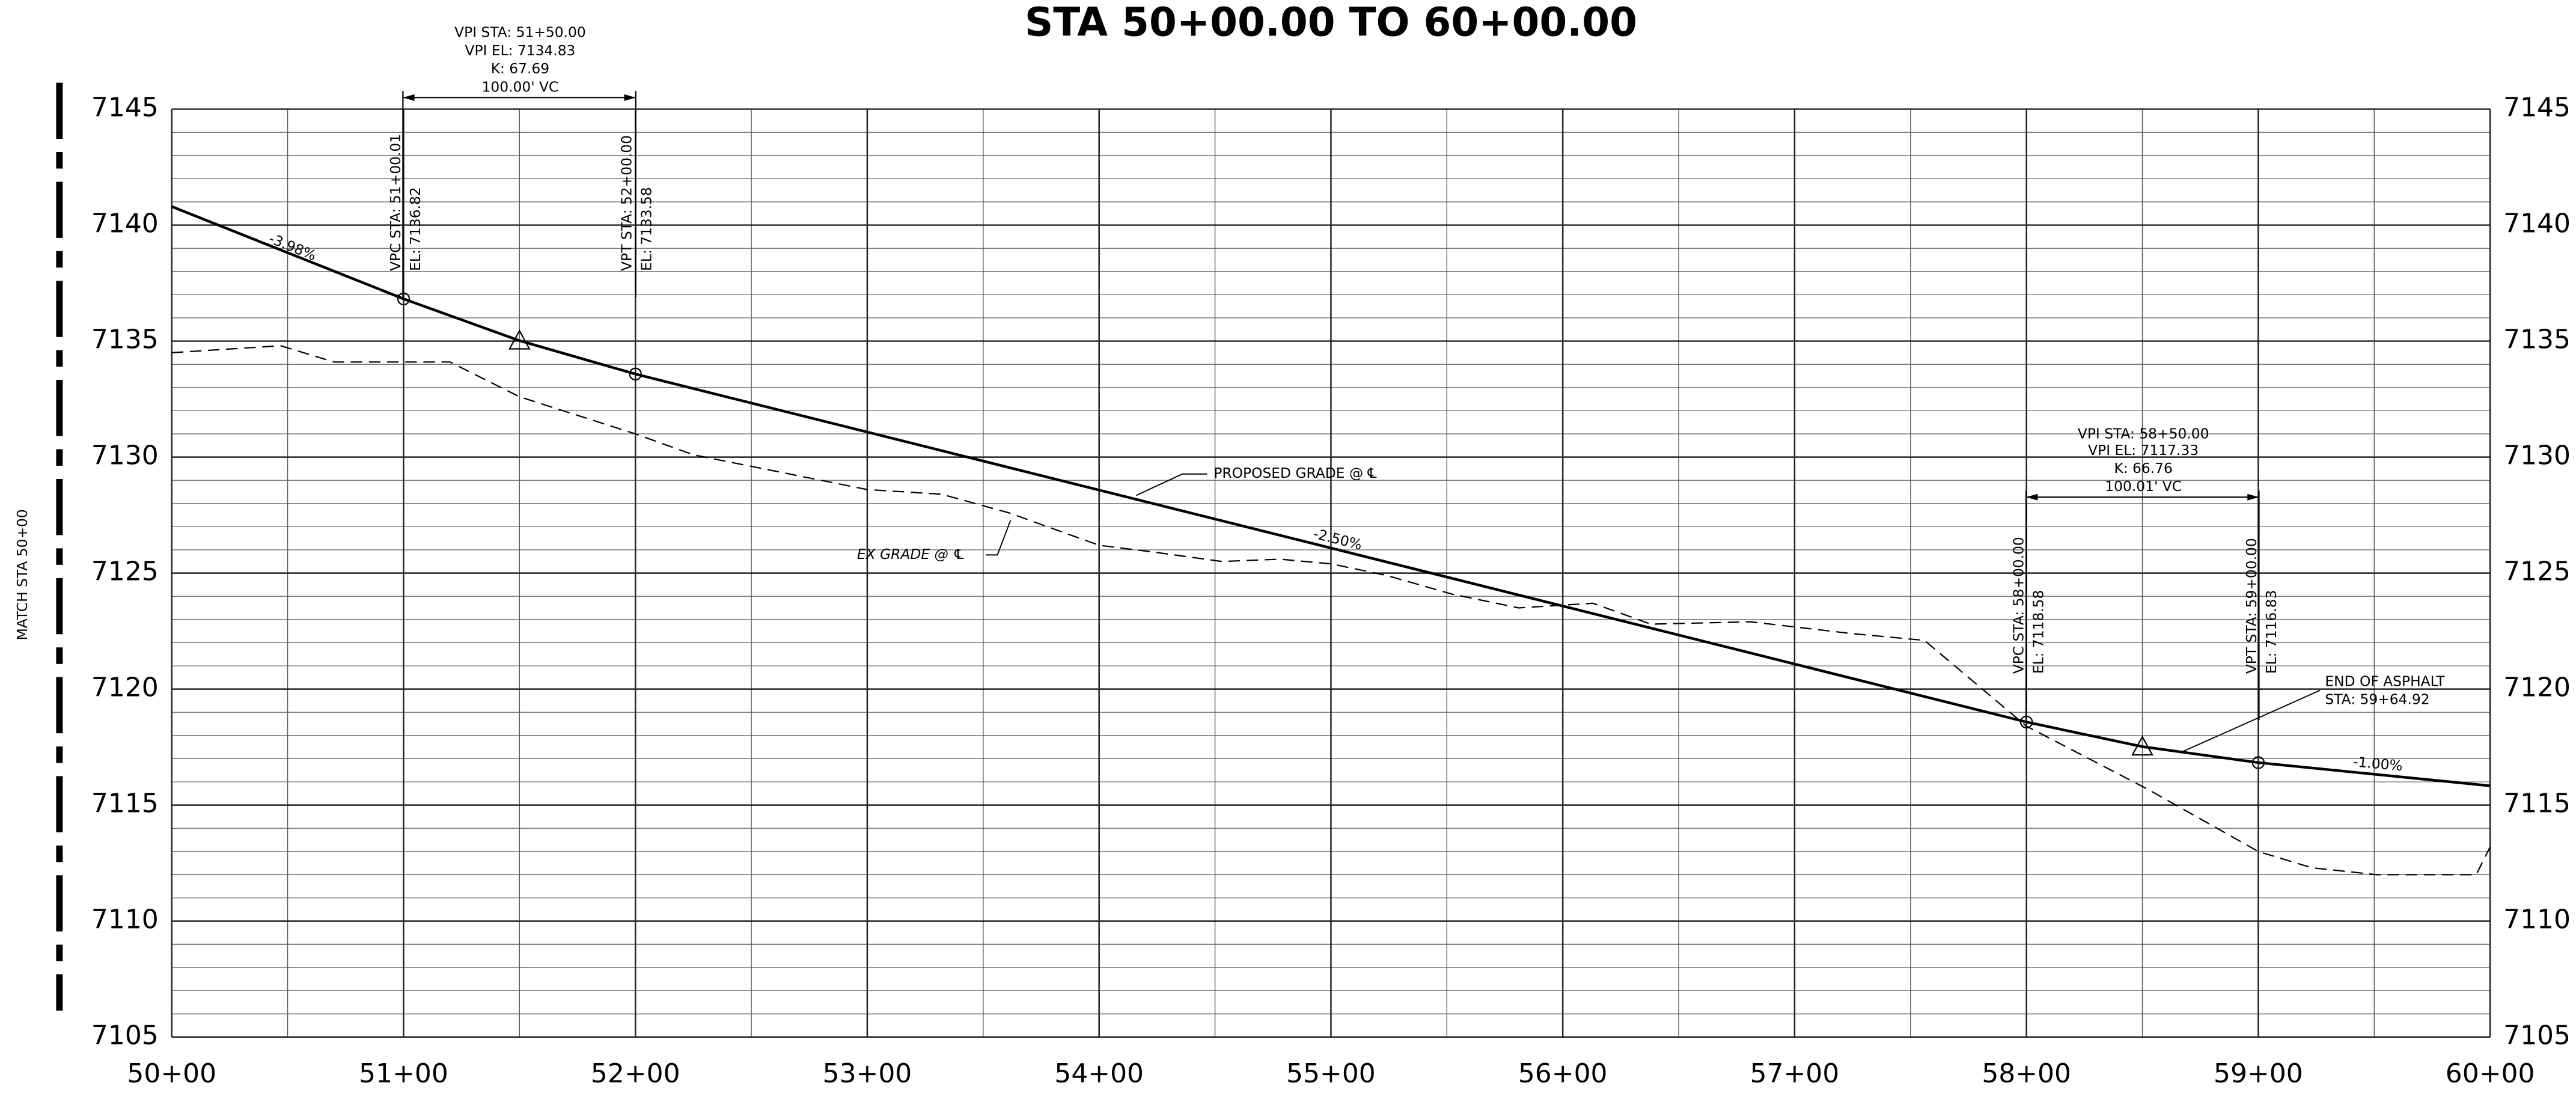  Describe the element at coordinates (125, 919) in the screenshot. I see `y-tick-label: 7110` at that location.